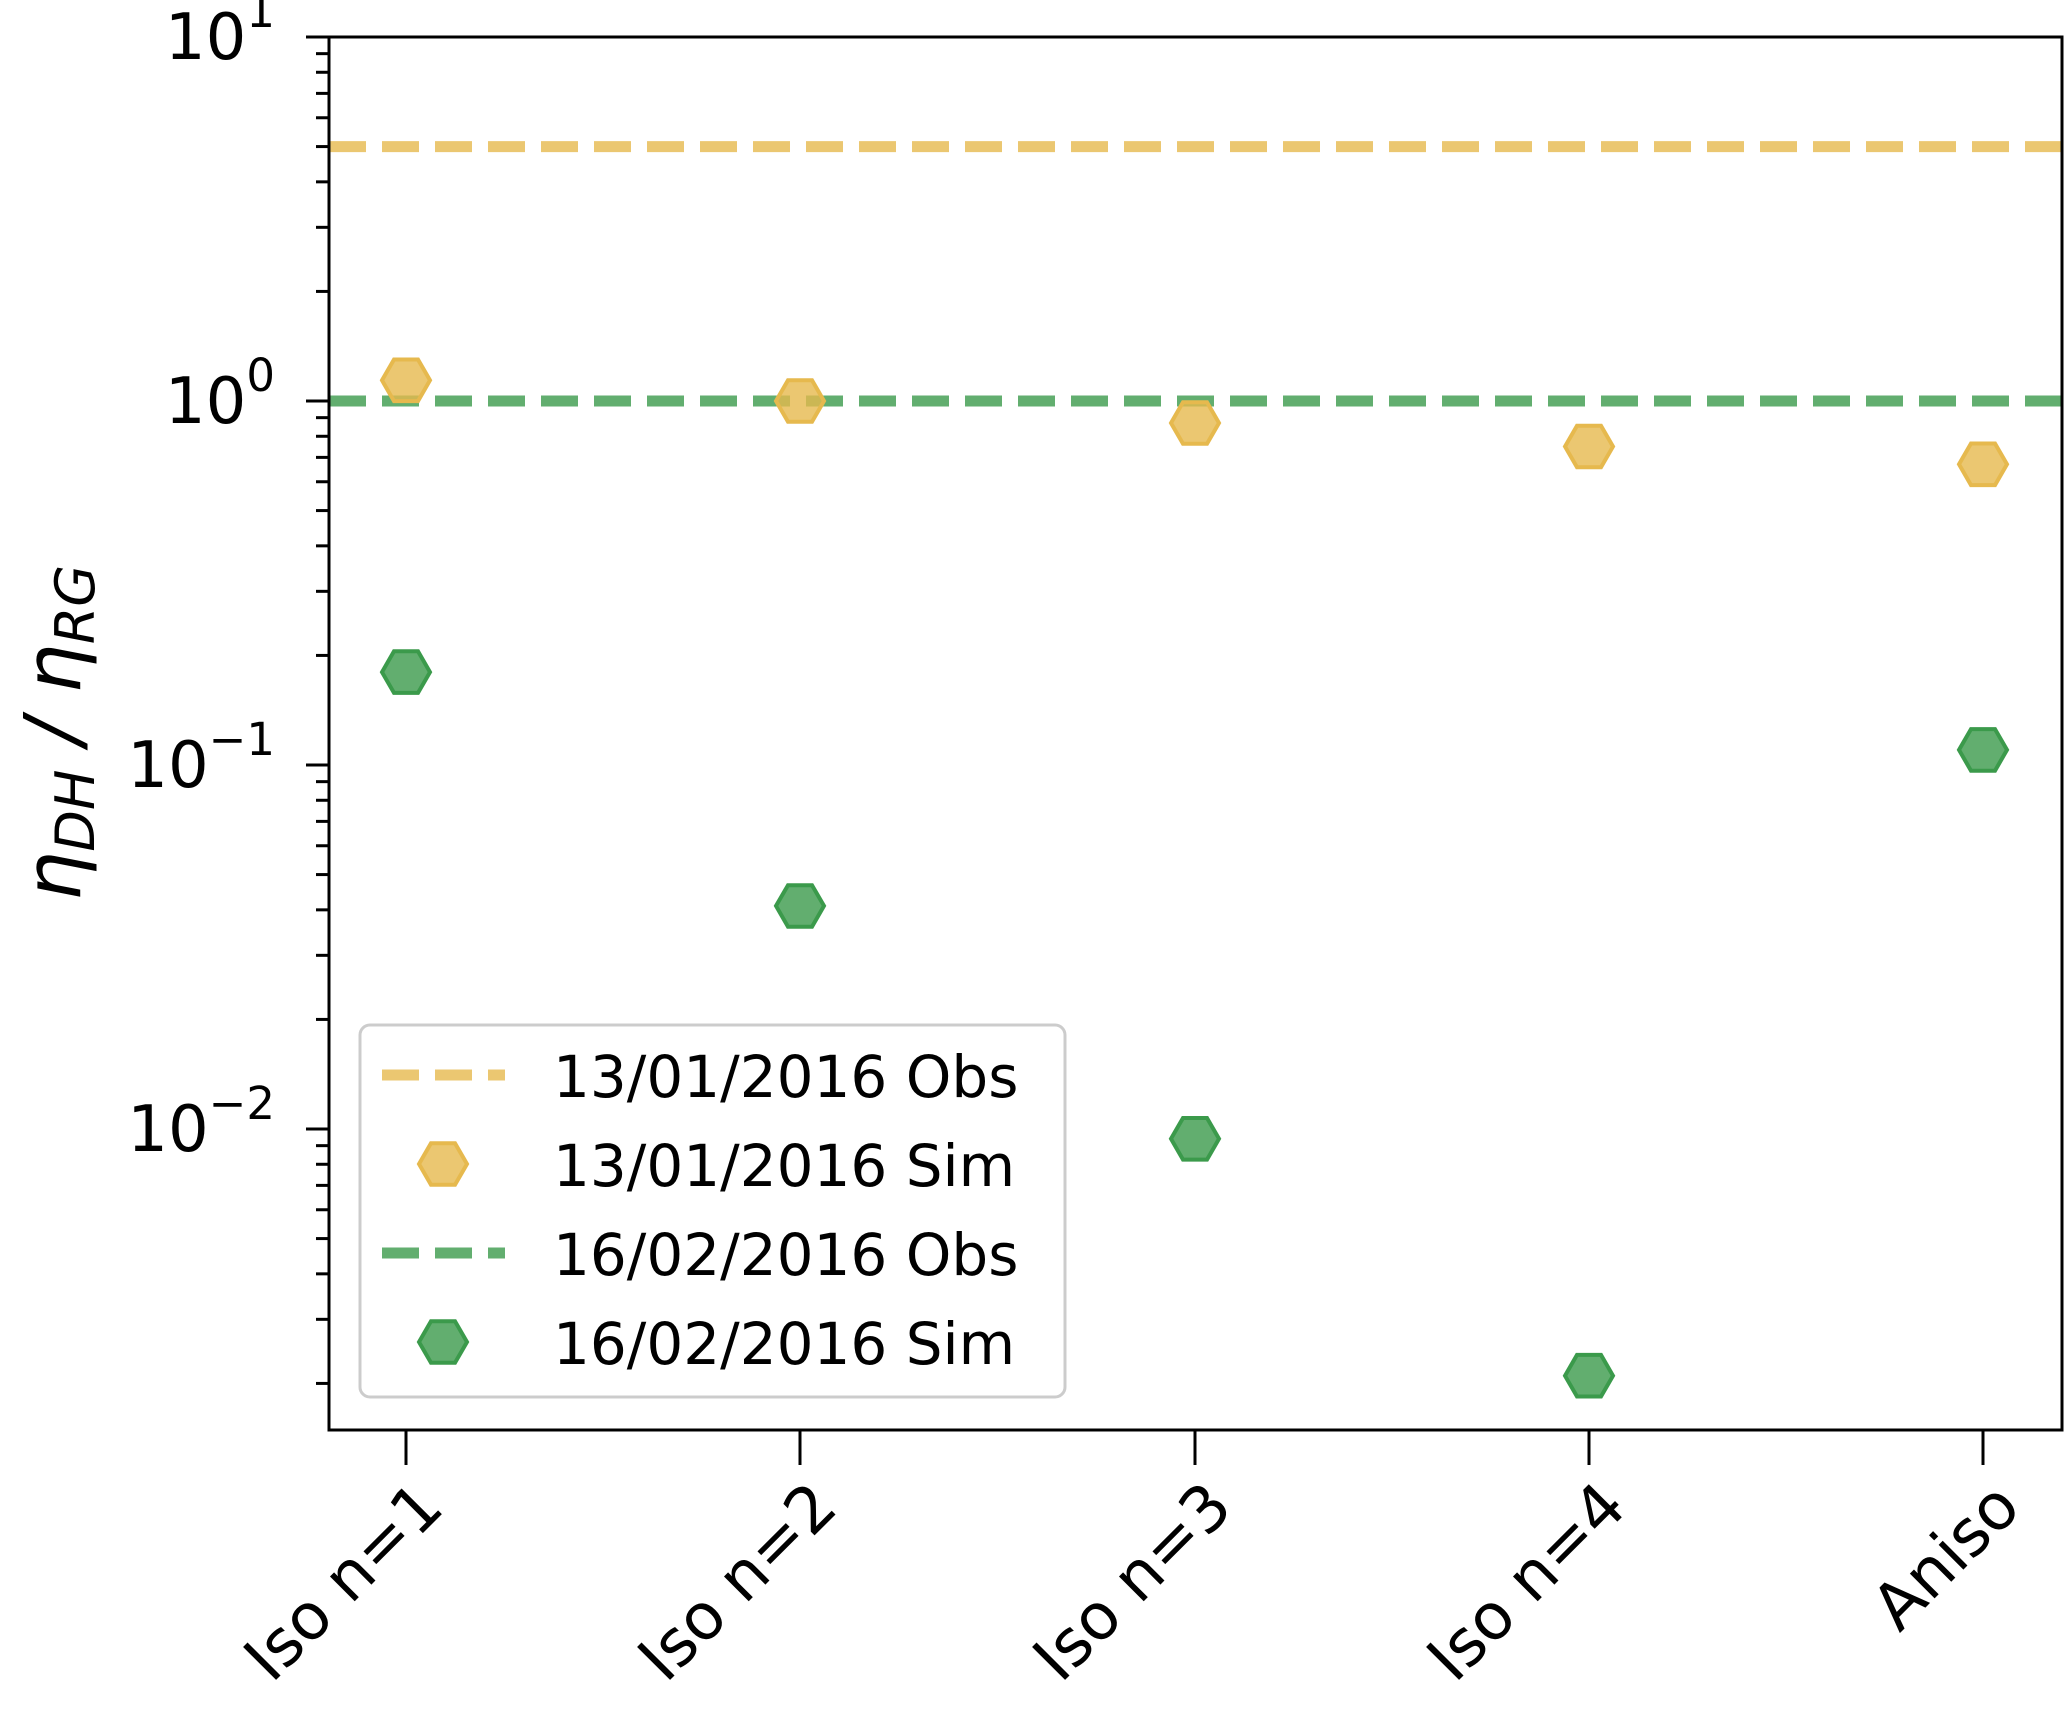 This screenshot has width=2066, height=1711. I want to click on x-tick-label: Iso n=1, so click(344, 1582).